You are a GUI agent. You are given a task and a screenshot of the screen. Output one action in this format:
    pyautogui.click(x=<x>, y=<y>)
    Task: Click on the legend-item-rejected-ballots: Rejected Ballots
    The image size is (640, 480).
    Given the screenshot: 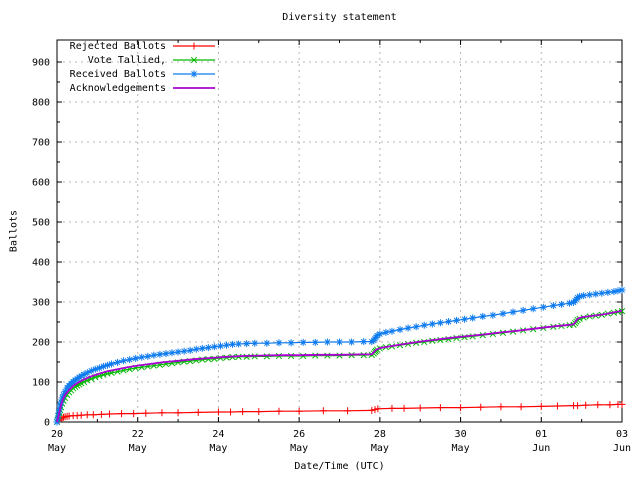 What is the action you would take?
    pyautogui.click(x=138, y=46)
    